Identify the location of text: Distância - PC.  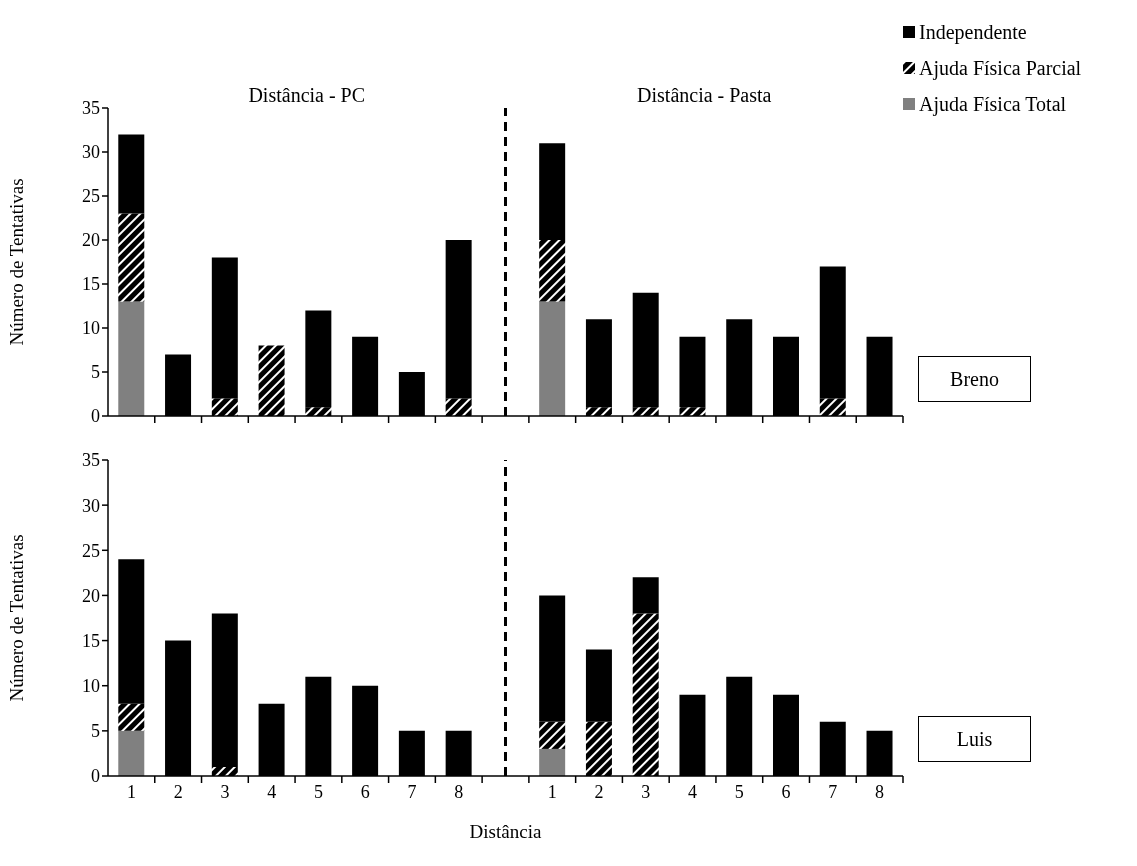
(307, 95).